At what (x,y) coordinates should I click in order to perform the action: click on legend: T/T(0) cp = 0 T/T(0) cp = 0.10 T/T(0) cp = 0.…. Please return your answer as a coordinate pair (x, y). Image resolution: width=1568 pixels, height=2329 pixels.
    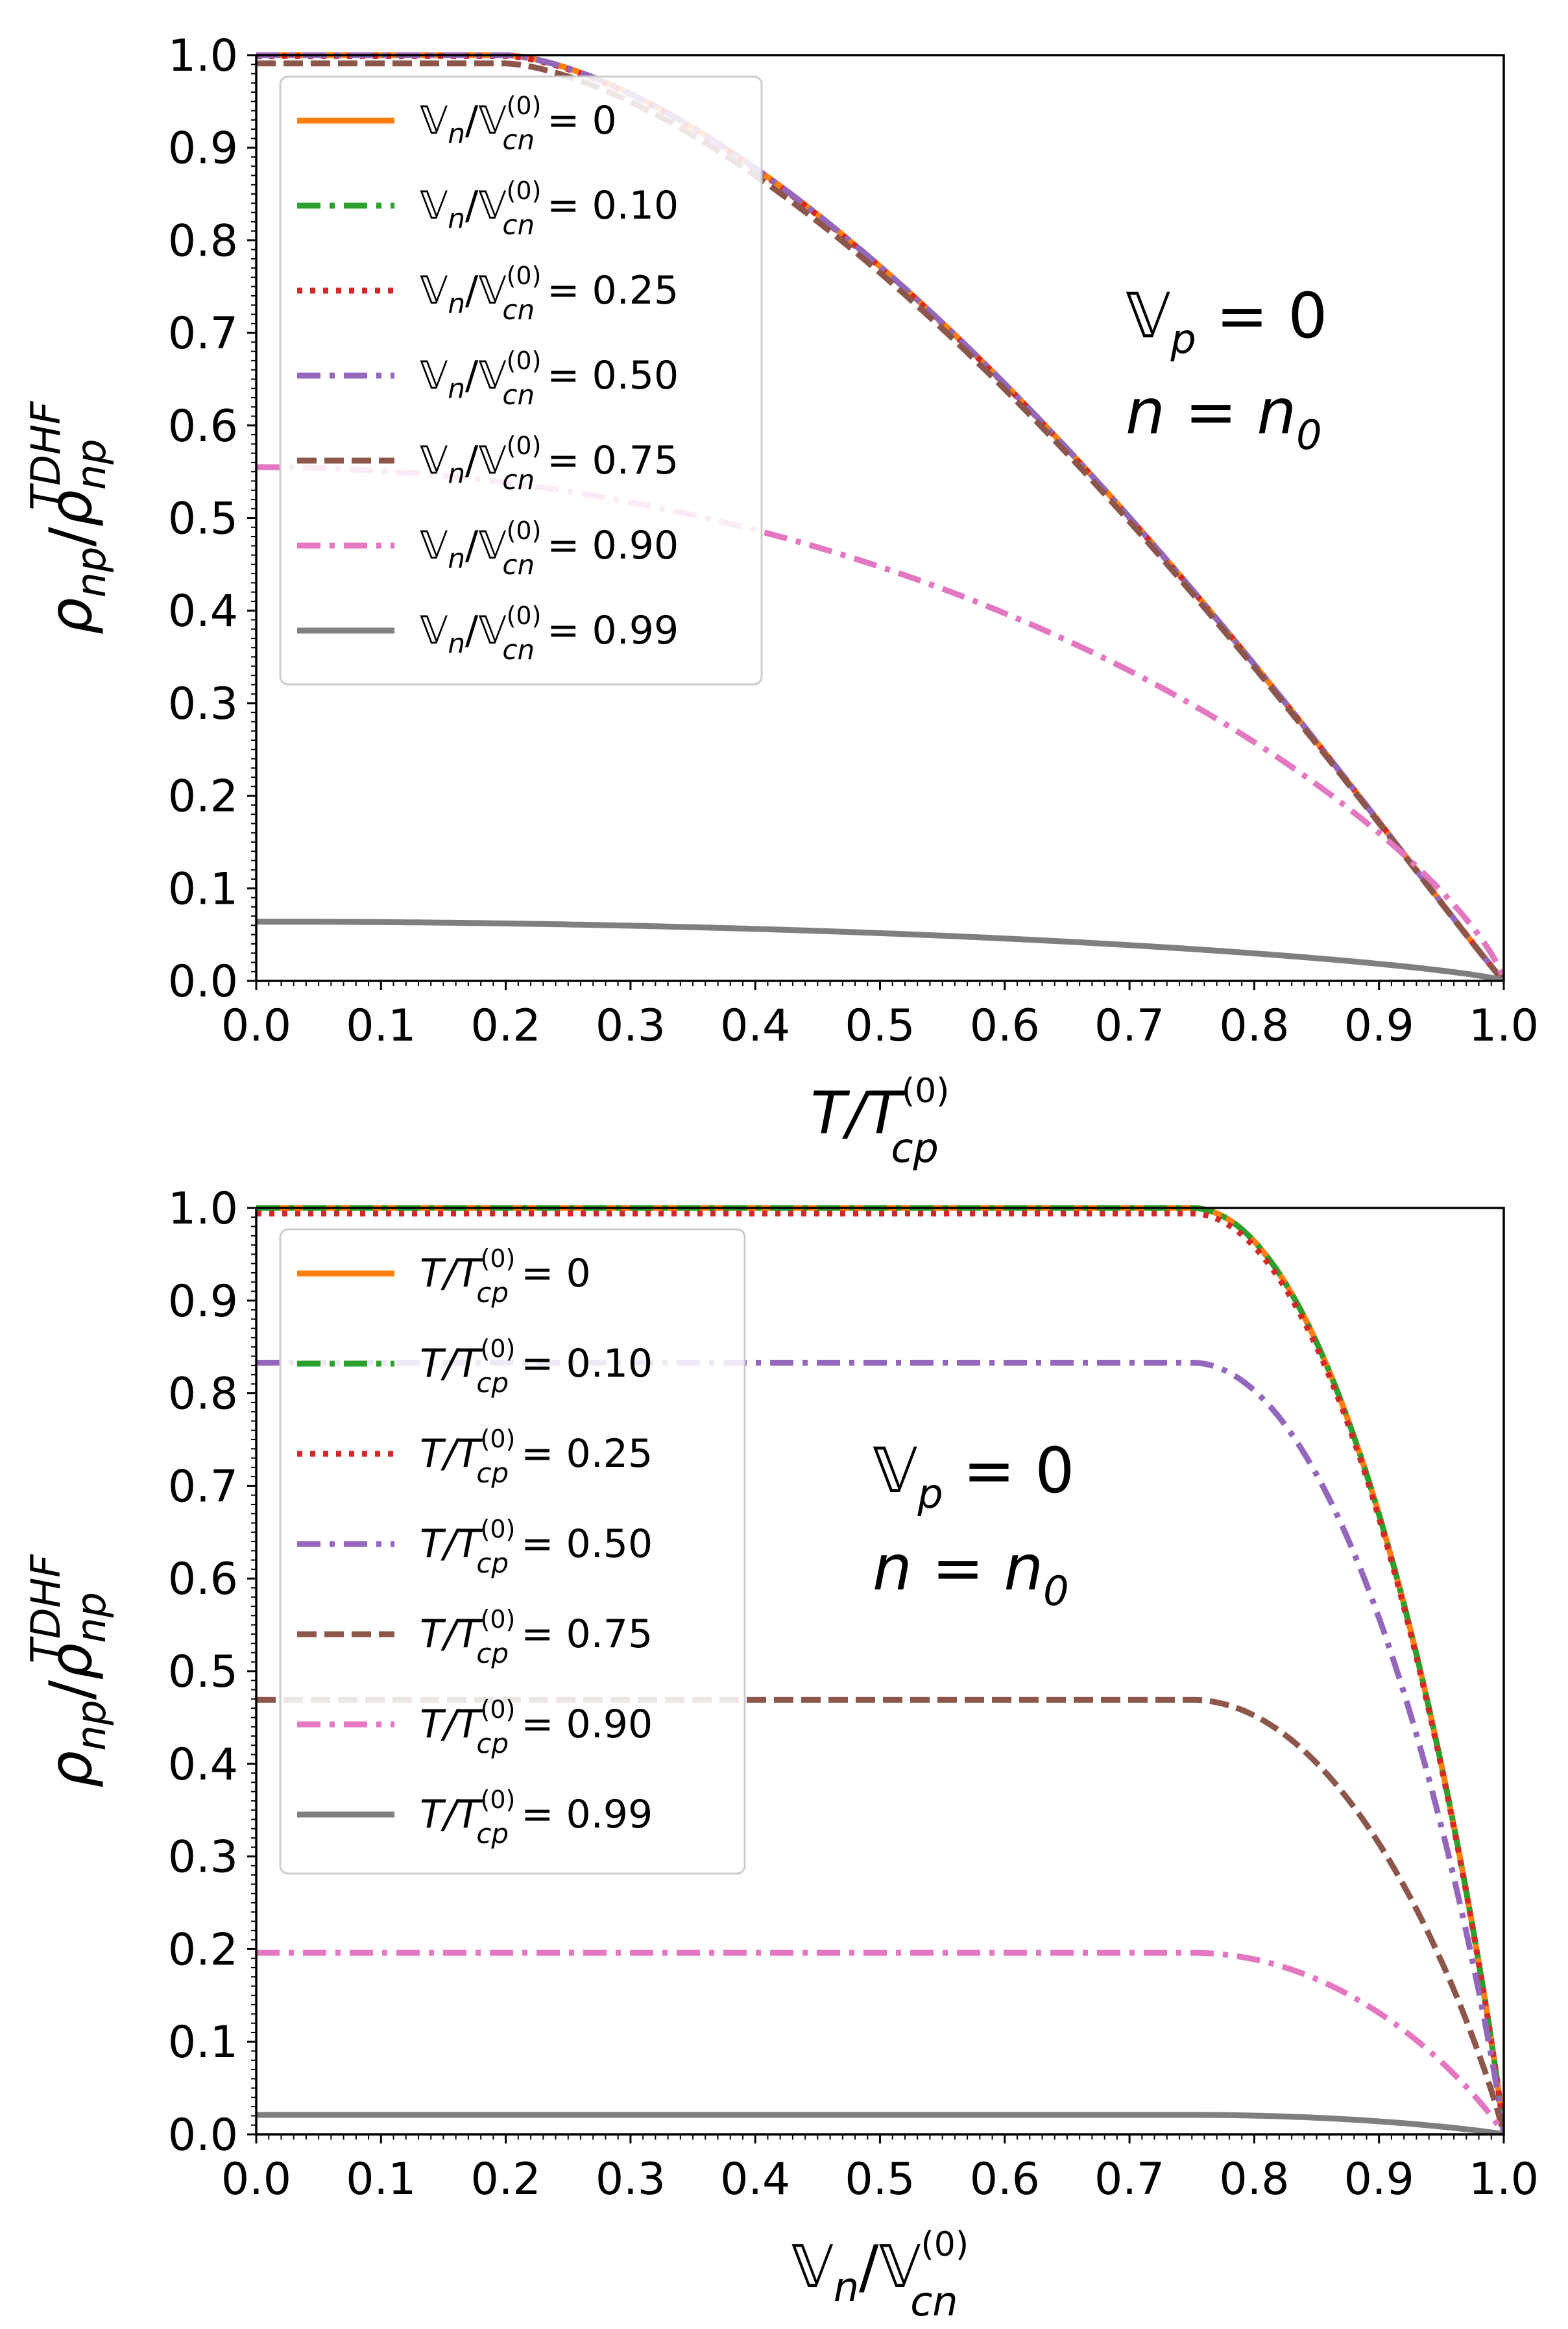
    Looking at the image, I should click on (512, 1552).